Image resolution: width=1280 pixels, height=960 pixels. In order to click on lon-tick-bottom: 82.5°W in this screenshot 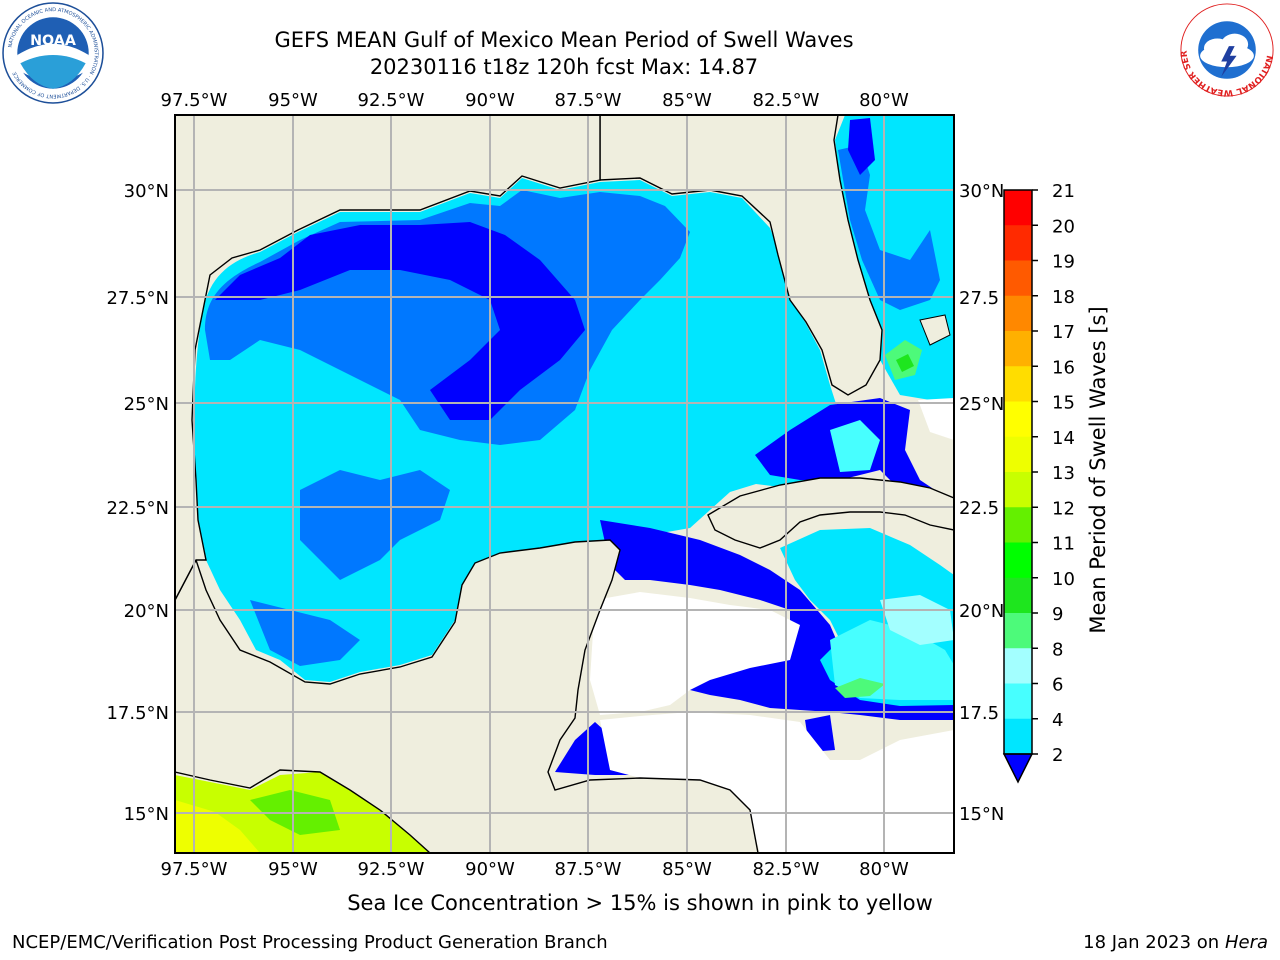, I will do `click(786, 869)`.